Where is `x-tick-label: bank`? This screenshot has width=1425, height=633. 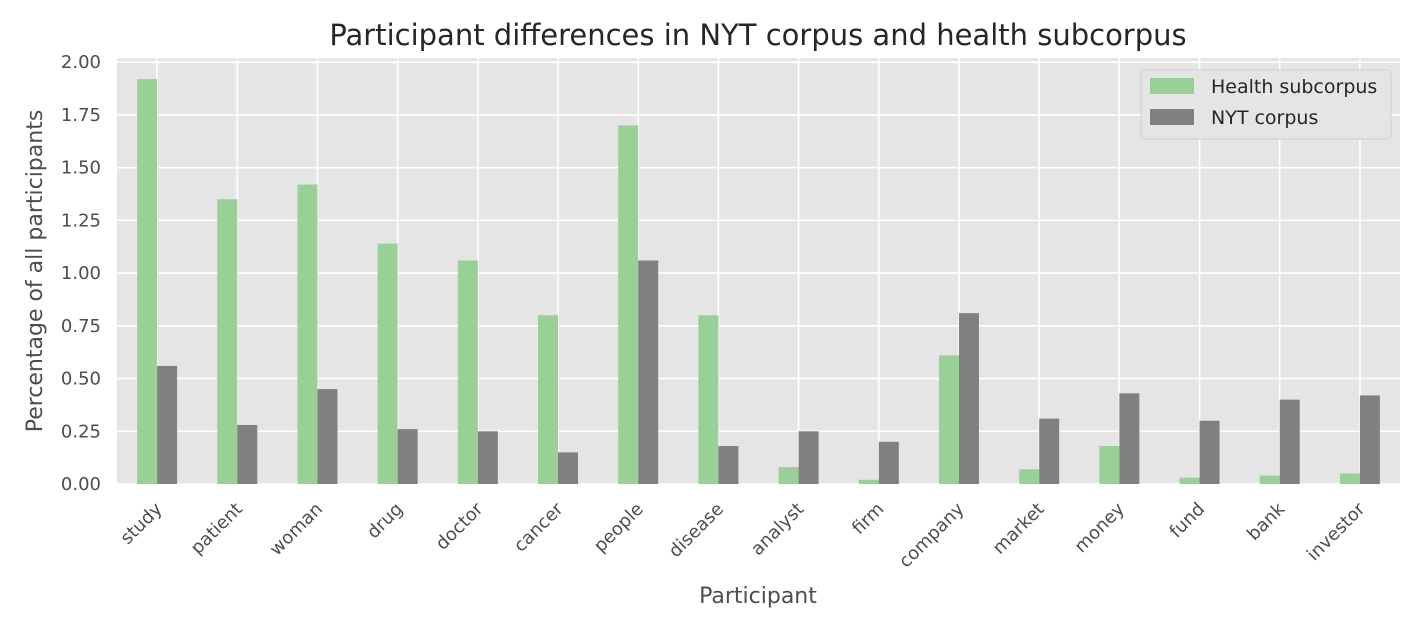
x-tick-label: bank is located at coordinates (1266, 521).